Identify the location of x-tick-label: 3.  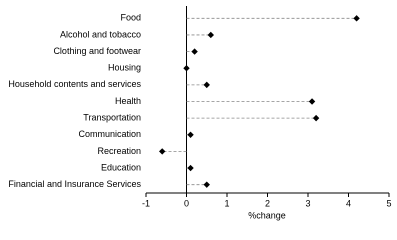
(307, 203).